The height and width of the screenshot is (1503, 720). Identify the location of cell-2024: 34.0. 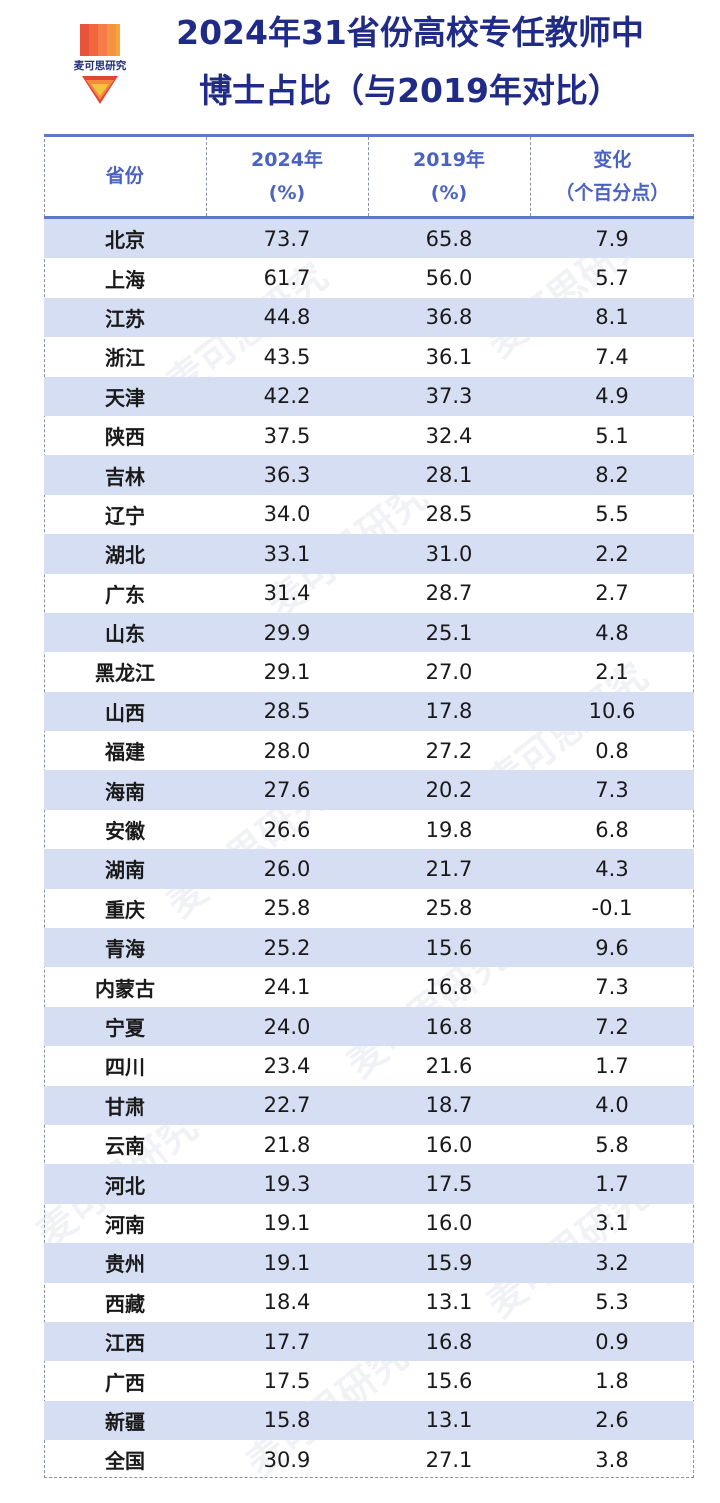
(287, 514).